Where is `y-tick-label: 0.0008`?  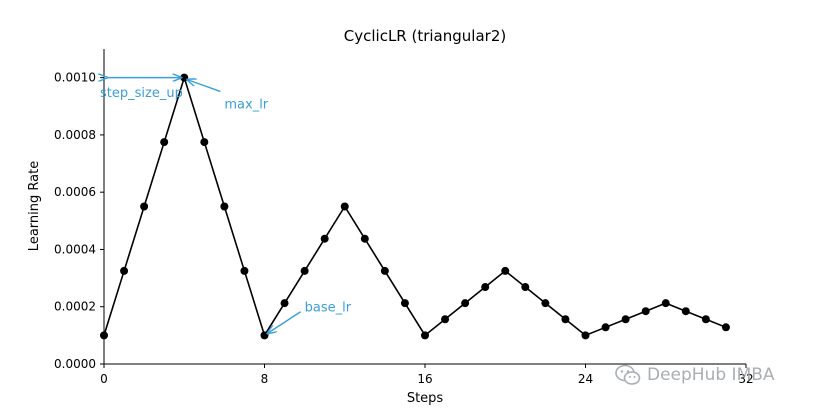
y-tick-label: 0.0008 is located at coordinates (75, 135).